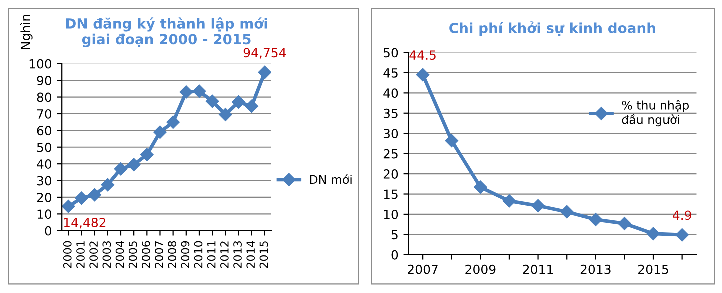 The width and height of the screenshot is (722, 293). Describe the element at coordinates (391, 195) in the screenshot. I see `y-tick-label: 15` at that location.